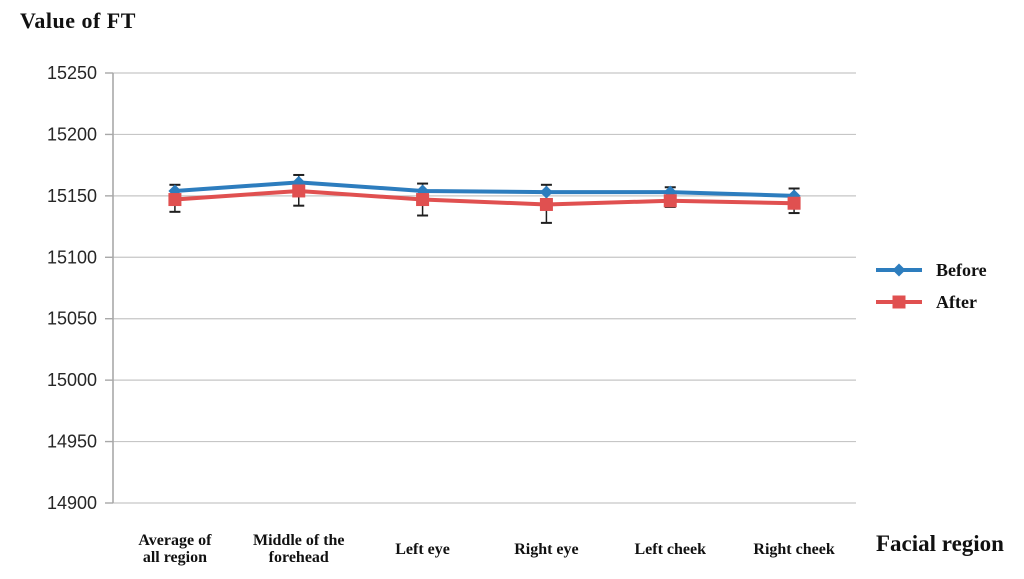 Image resolution: width=1024 pixels, height=579 pixels. I want to click on x-axis-label: Right cheek, so click(794, 549).